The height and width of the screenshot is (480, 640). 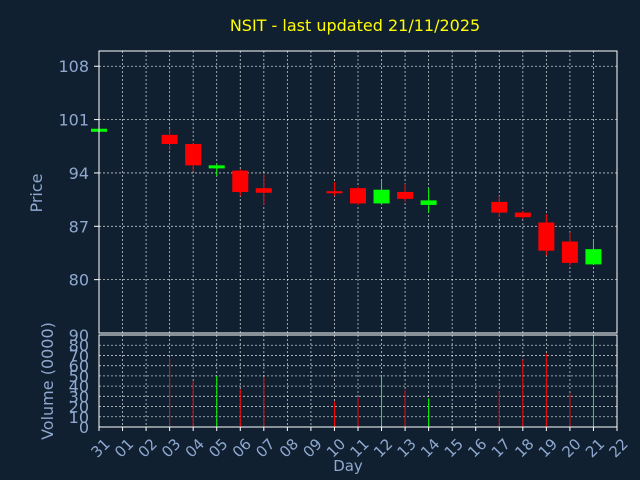 I want to click on volume-y-tick-label: 10, so click(x=79, y=417).